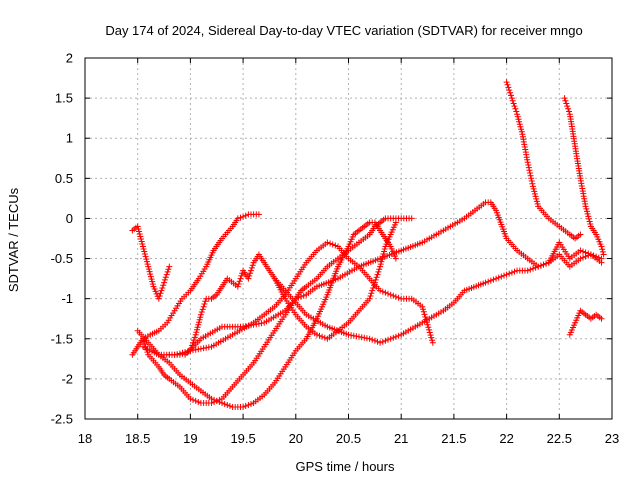  Describe the element at coordinates (64, 98) in the screenshot. I see `y-tick-label: 1.5` at that location.